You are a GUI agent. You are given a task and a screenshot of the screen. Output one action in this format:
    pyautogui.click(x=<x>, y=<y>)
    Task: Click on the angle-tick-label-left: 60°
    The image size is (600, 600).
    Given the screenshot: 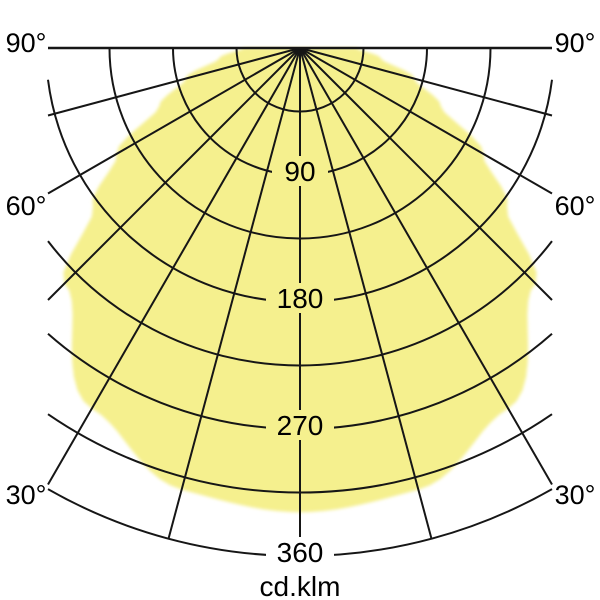 What is the action you would take?
    pyautogui.click(x=26, y=206)
    